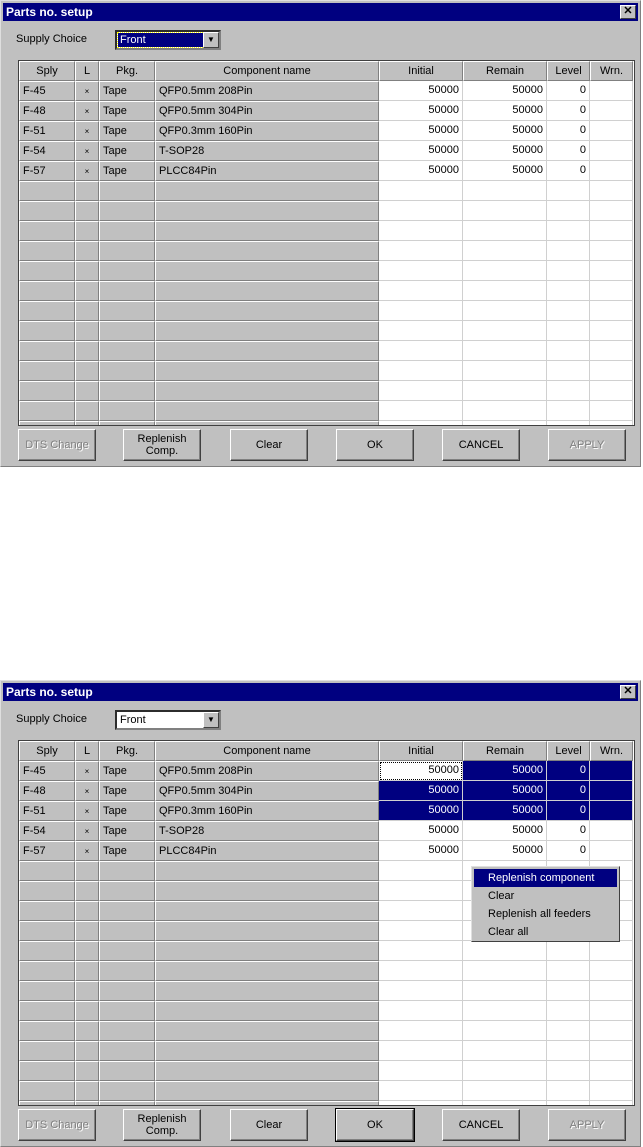  I want to click on column-header: Level, so click(568, 71).